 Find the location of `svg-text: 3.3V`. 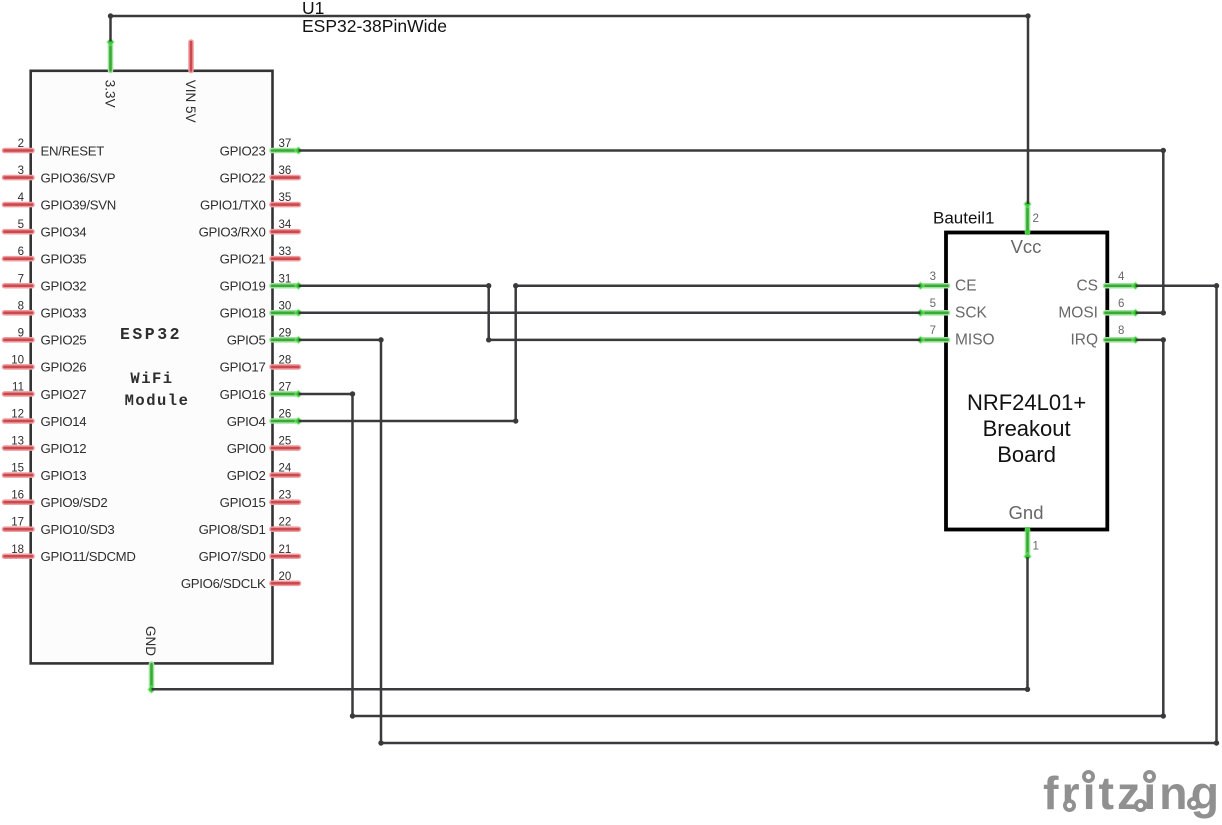

svg-text: 3.3V is located at coordinates (110, 94).